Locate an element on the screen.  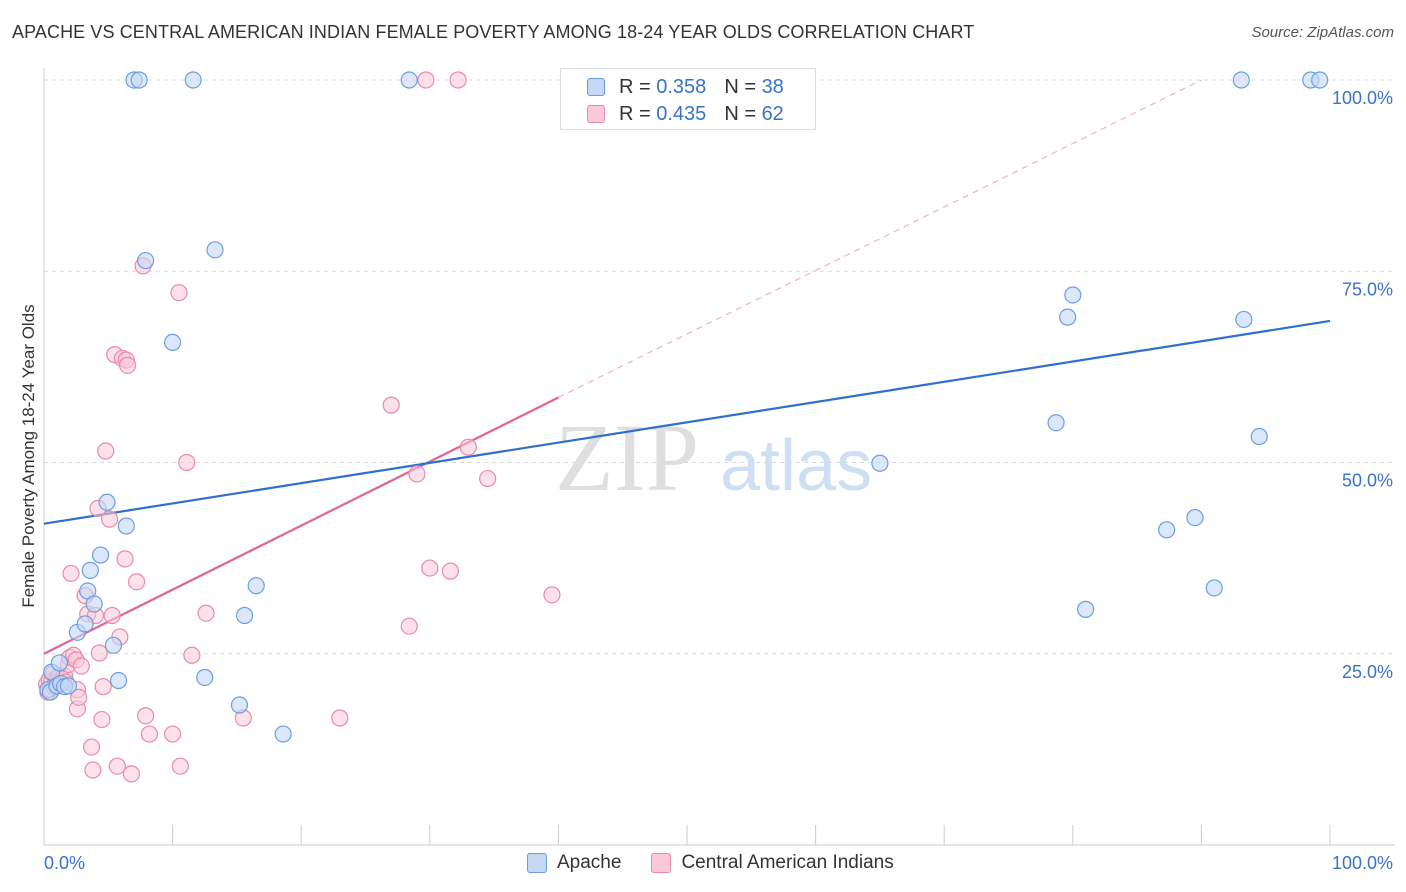
watermark-zip: ZIP is located at coordinates (627, 457).